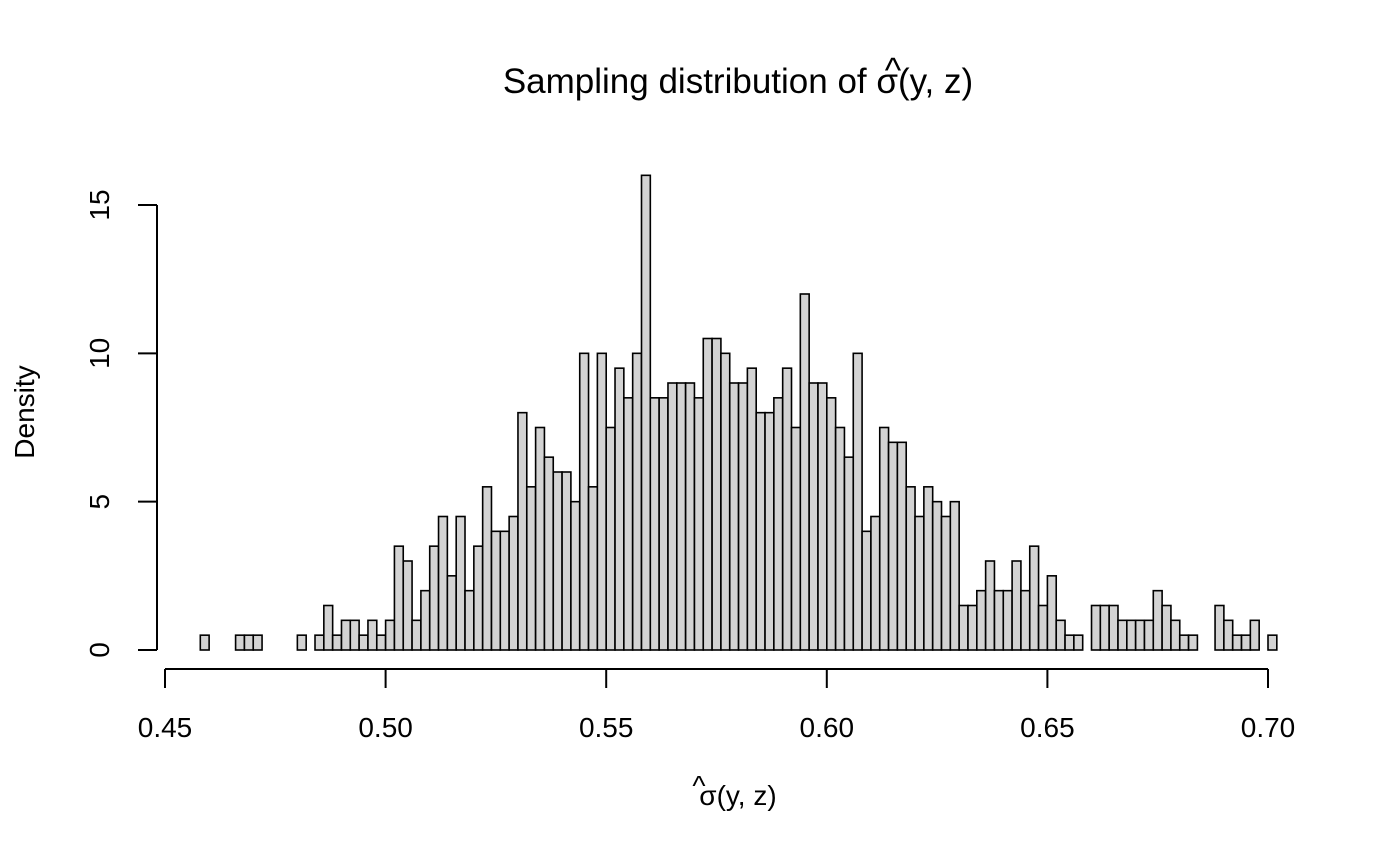 The width and height of the screenshot is (1400, 865). I want to click on x-axis-label-symbol: σ, so click(707, 795).